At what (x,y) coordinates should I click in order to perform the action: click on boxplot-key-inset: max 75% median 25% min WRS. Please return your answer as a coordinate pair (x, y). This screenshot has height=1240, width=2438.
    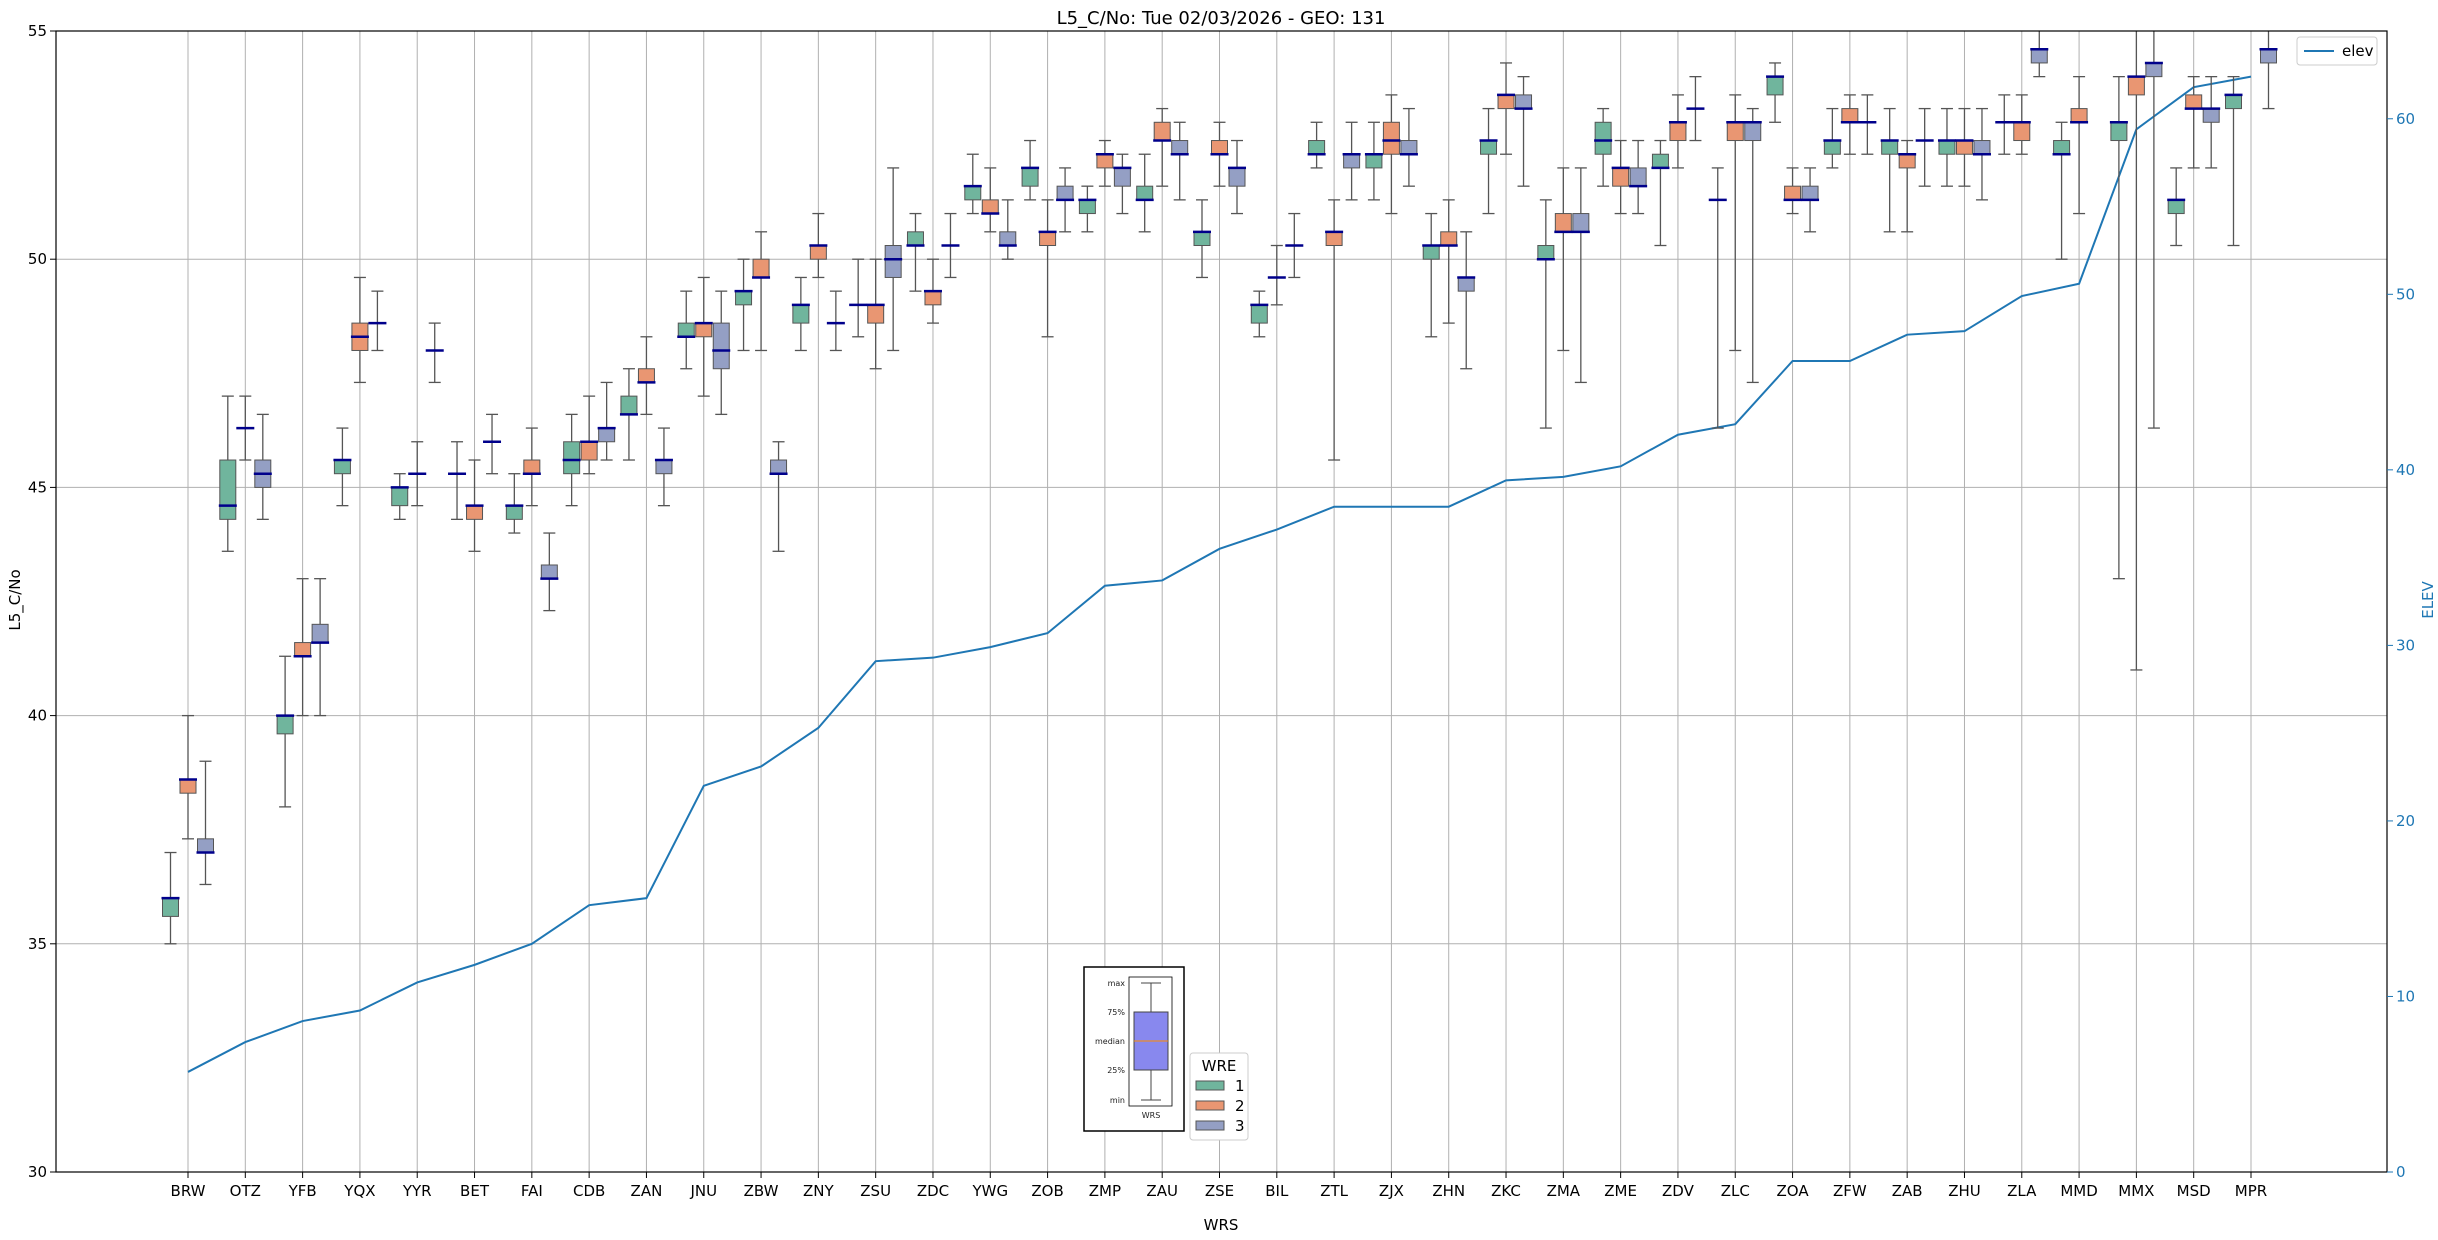
    Looking at the image, I should click on (1134, 1049).